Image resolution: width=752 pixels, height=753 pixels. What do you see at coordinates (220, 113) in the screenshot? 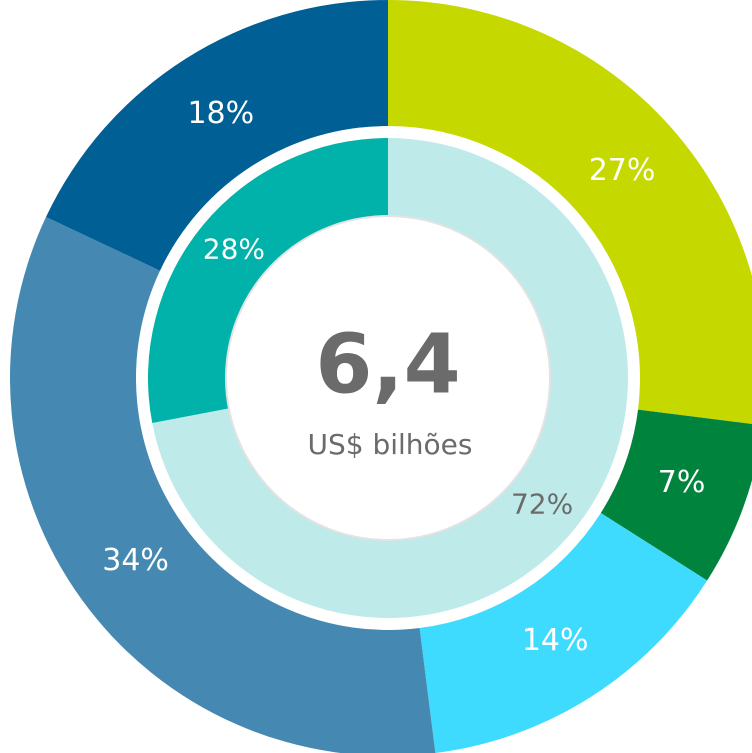
I see `data-label: 18%` at bounding box center [220, 113].